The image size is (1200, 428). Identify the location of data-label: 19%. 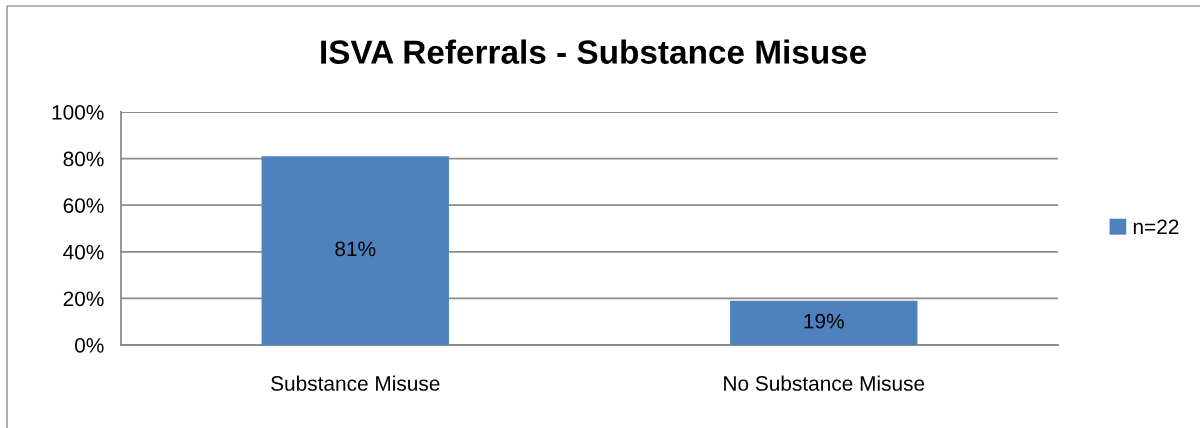
(824, 321).